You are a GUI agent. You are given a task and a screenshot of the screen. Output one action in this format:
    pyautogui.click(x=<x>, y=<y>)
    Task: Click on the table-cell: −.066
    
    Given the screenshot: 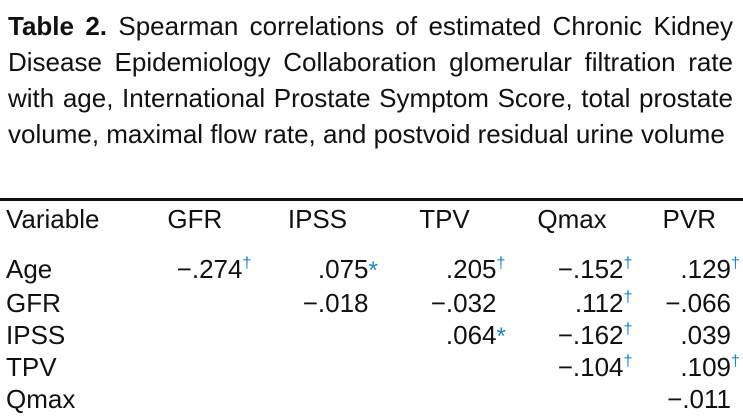 What is the action you would take?
    pyautogui.click(x=689, y=304)
    